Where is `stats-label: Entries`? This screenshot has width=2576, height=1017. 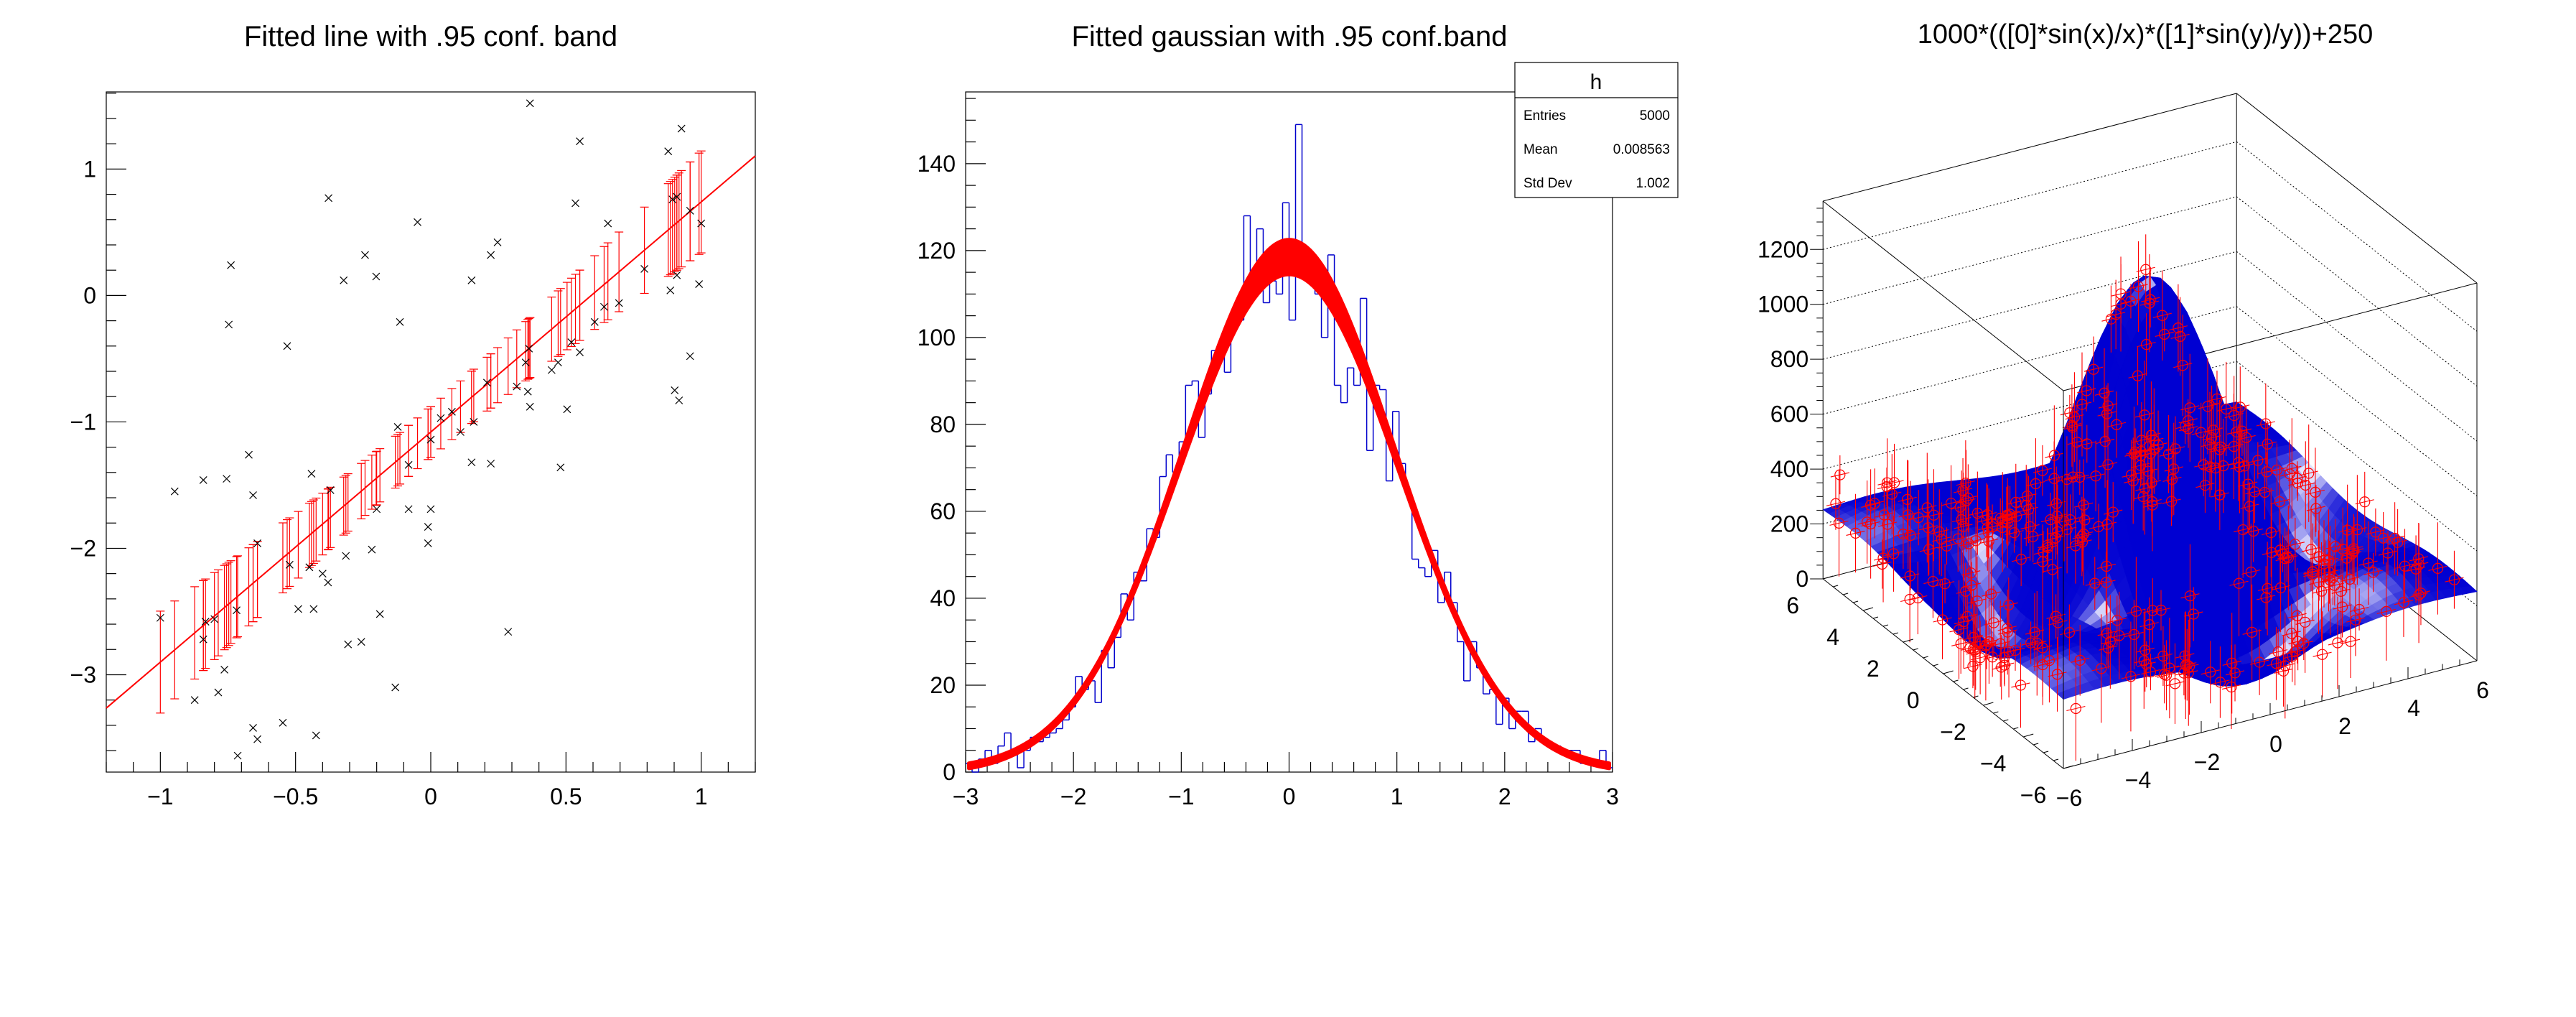
stats-label: Entries is located at coordinates (1544, 116).